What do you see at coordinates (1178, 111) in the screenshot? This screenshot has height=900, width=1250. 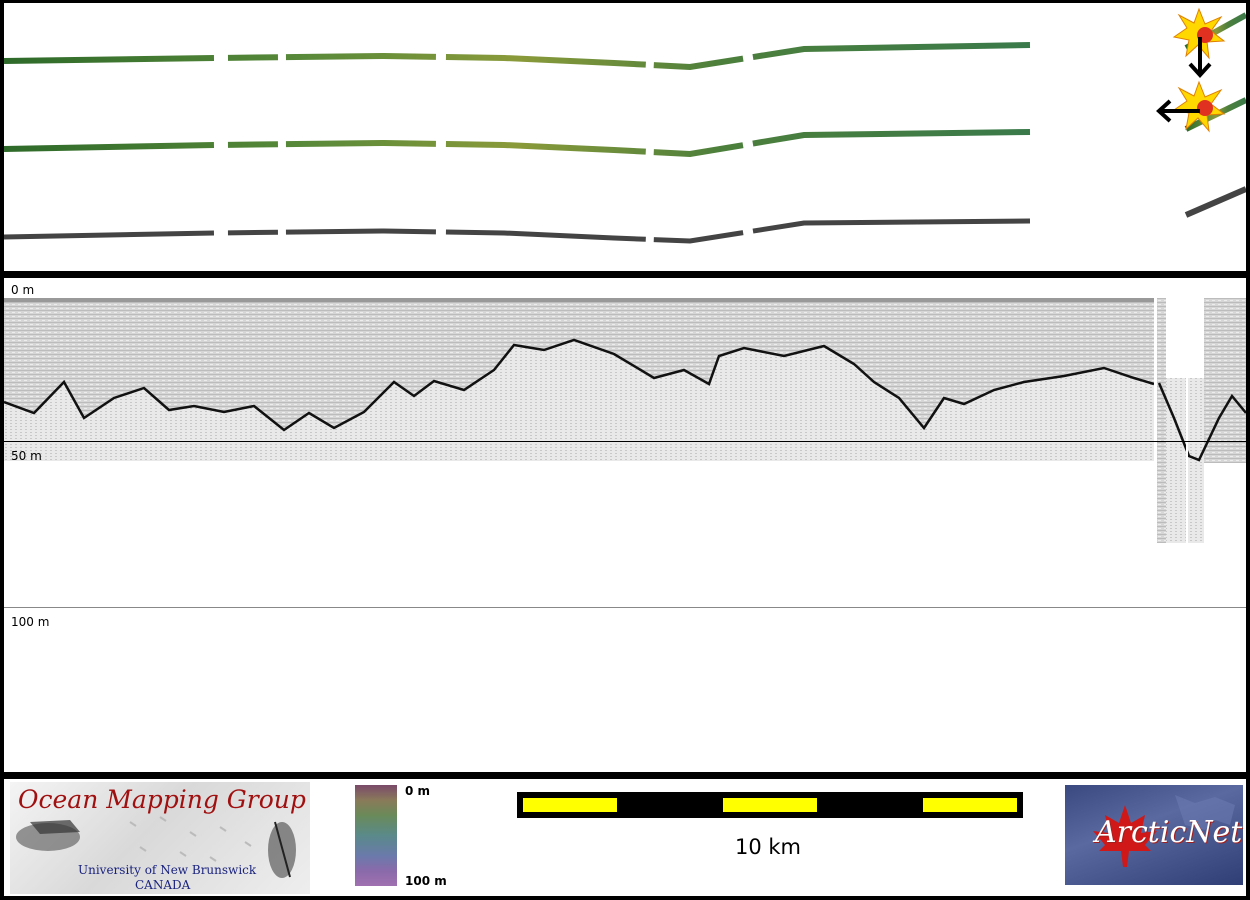 I see `arrow-left-icon` at bounding box center [1178, 111].